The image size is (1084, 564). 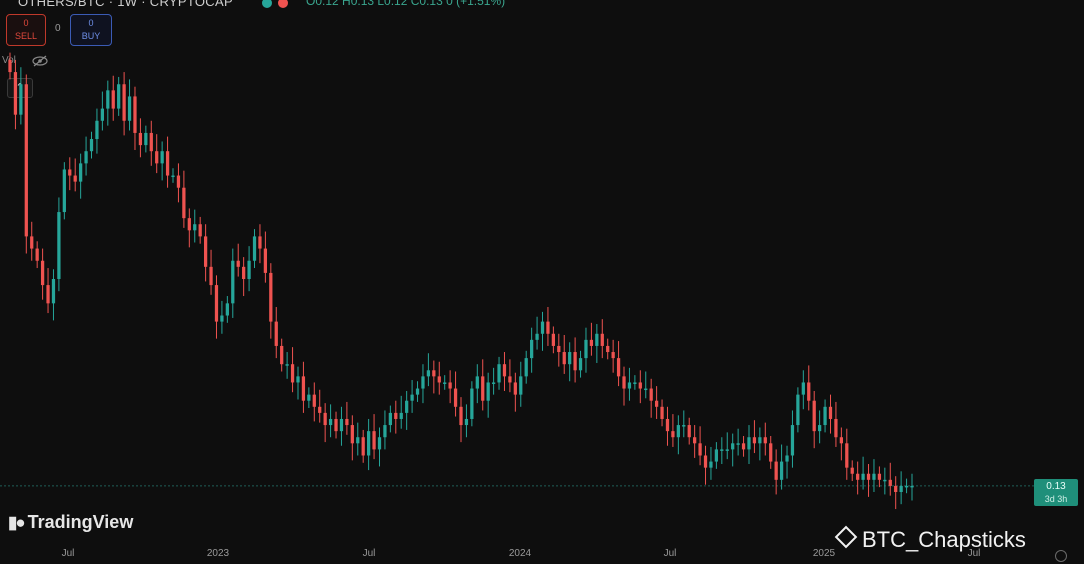 What do you see at coordinates (218, 553) in the screenshot?
I see `x-tick-1: 2023` at bounding box center [218, 553].